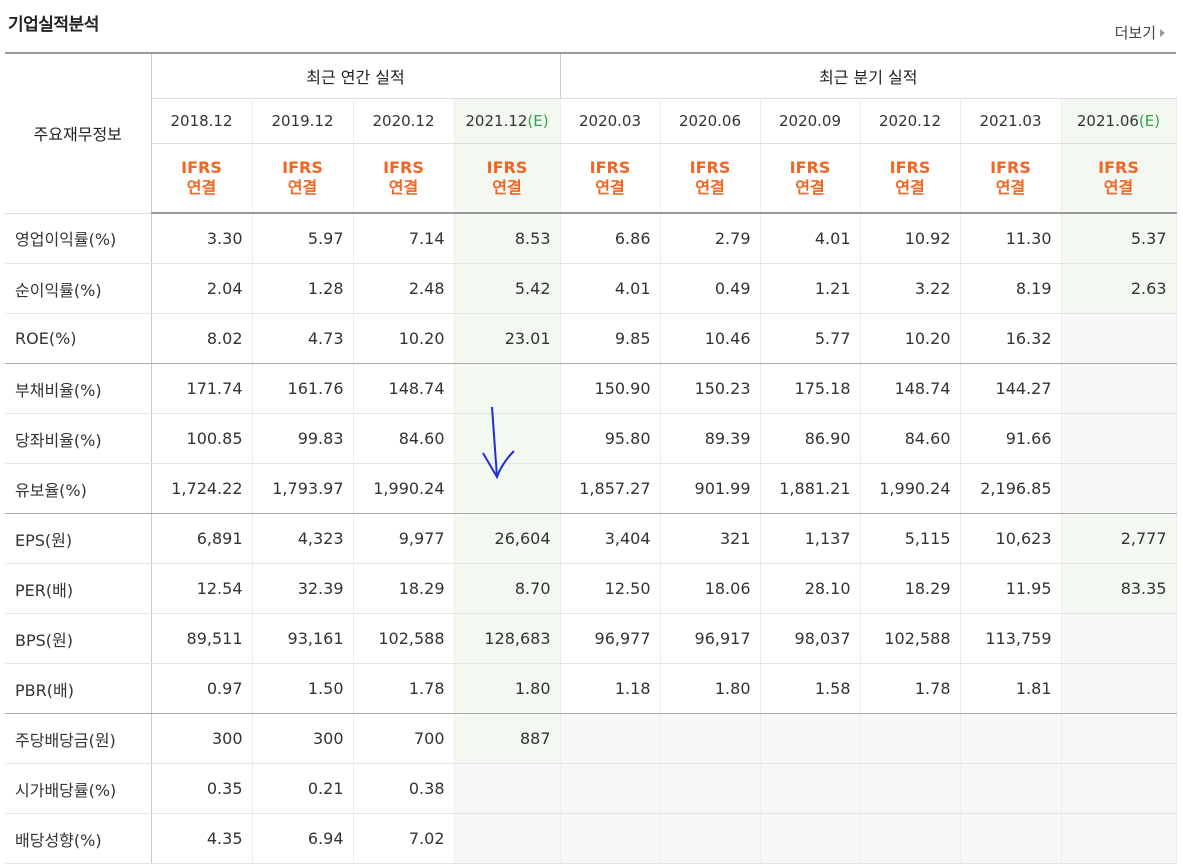 Image resolution: width=1183 pixels, height=864 pixels. I want to click on table-cell: 148.74, so click(404, 388).